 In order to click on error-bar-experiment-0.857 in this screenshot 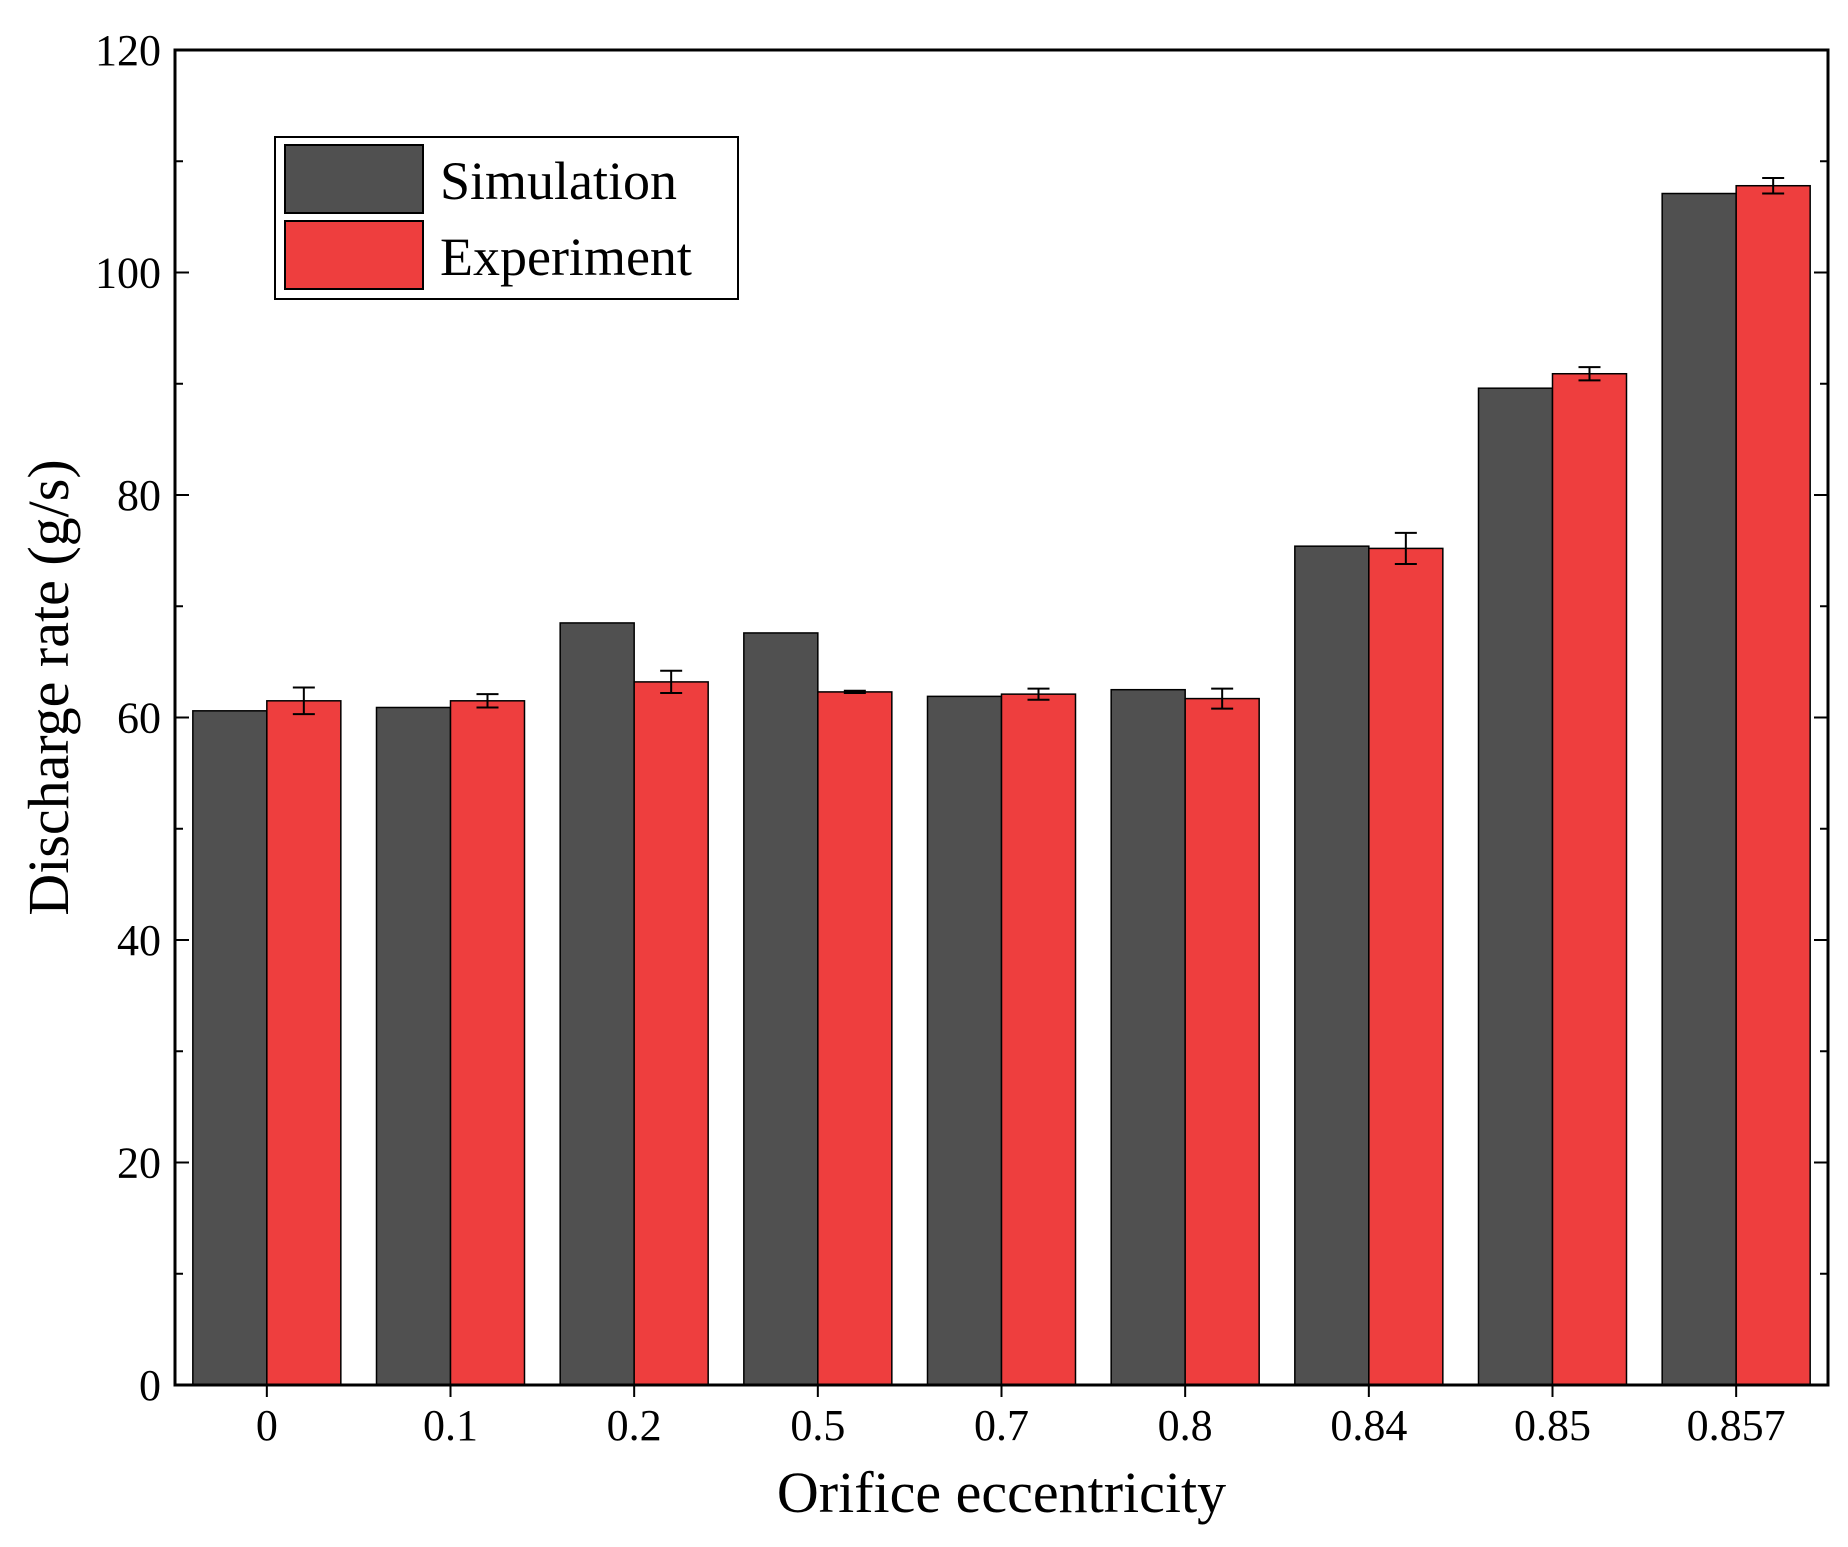, I will do `click(1773, 185)`.